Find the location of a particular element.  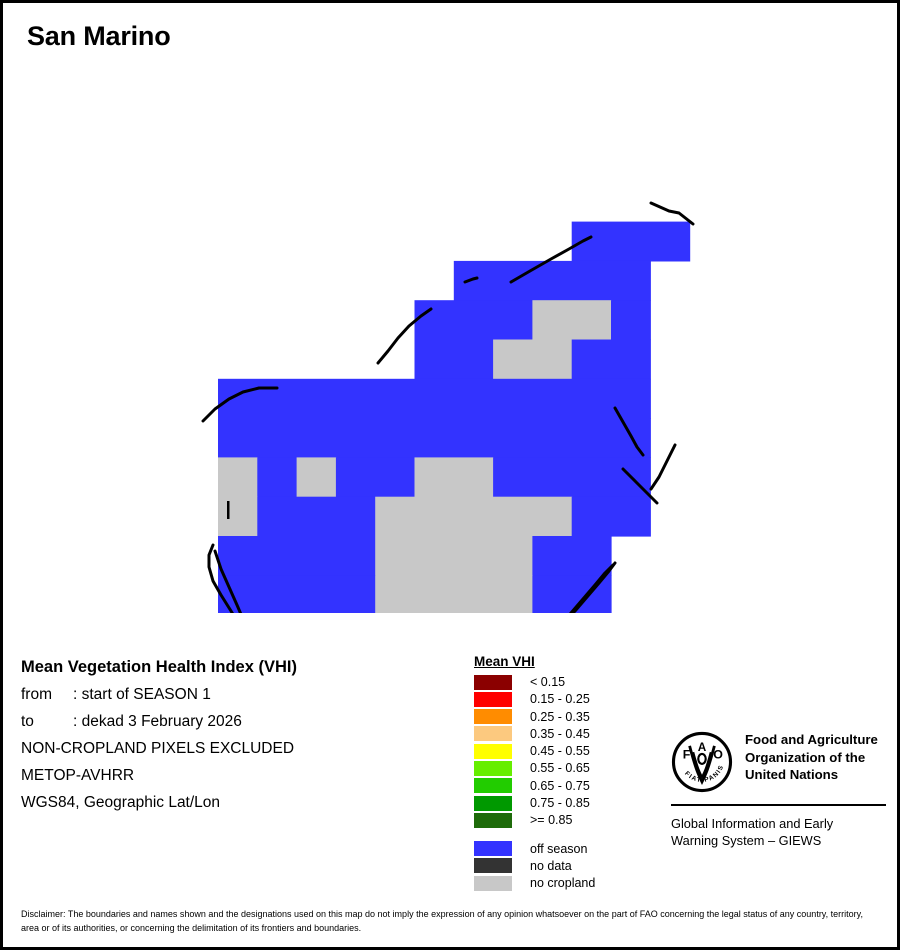

fao-organization-line: United Nations is located at coordinates (792, 775).